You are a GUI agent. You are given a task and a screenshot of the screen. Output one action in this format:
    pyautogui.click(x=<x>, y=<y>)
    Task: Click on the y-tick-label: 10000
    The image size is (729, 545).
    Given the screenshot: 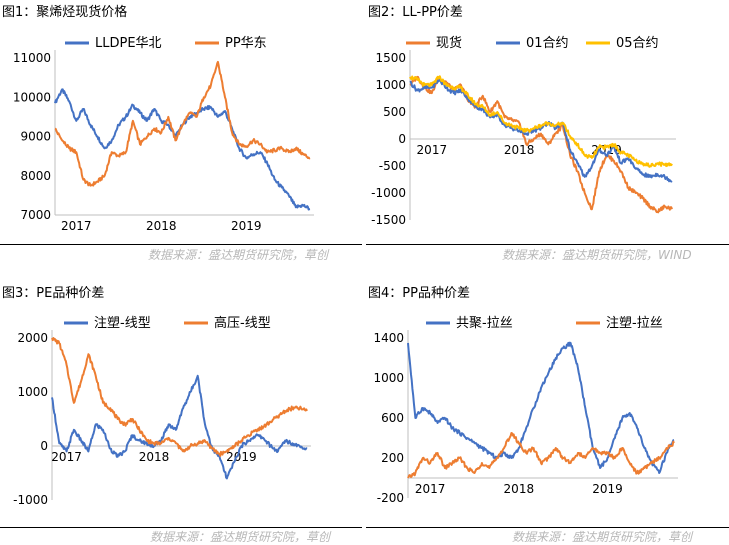 What is the action you would take?
    pyautogui.click(x=32, y=97)
    